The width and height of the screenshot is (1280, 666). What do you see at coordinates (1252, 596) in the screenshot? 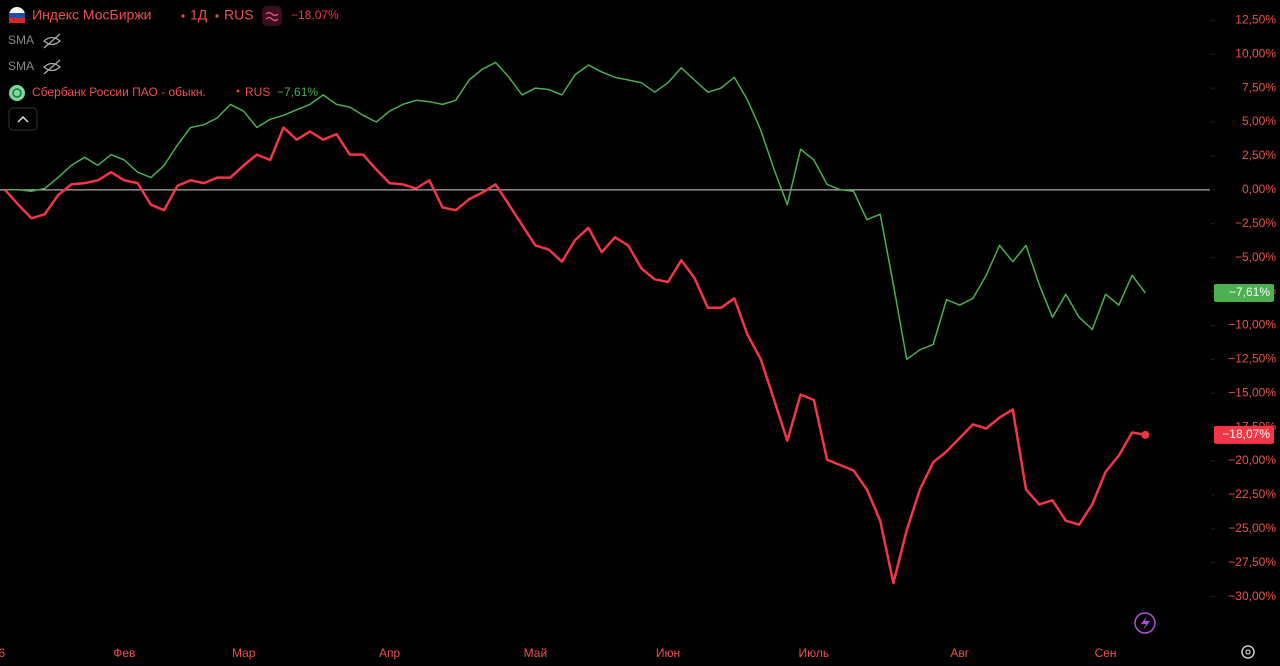
I see `y-tick-label: −30,00%` at bounding box center [1252, 596].